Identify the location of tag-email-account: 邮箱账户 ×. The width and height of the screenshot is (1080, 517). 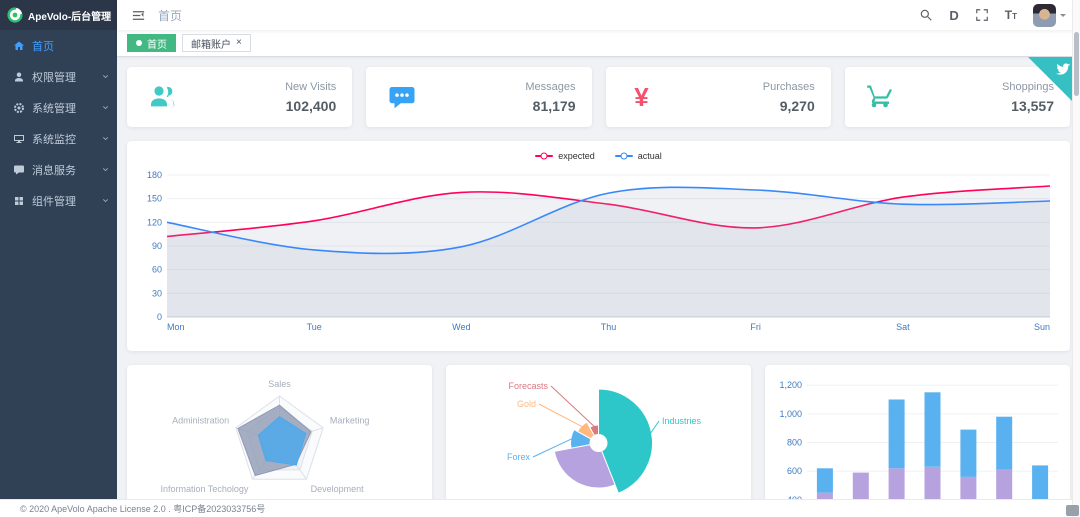
(216, 43).